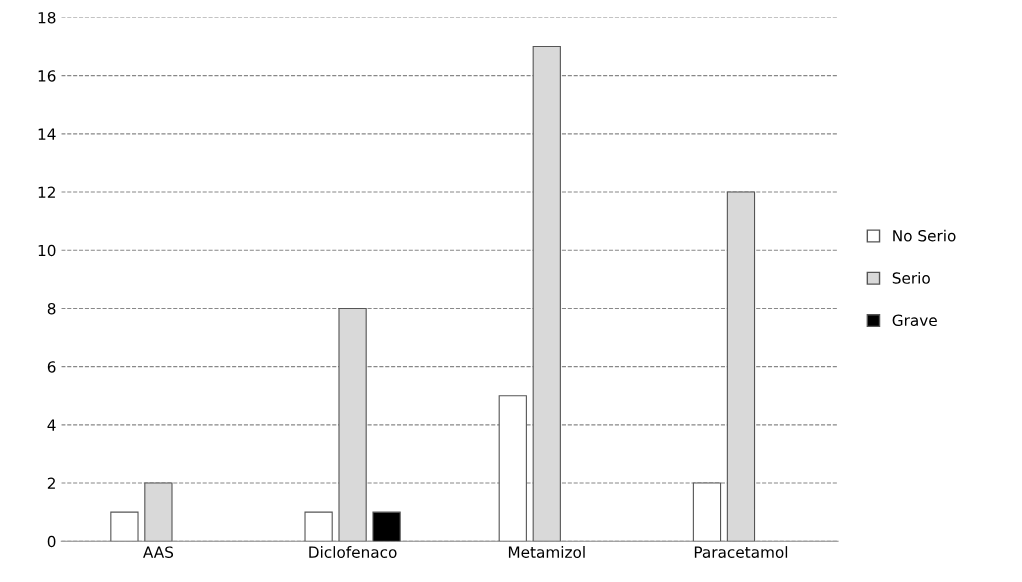 This screenshot has height=582, width=1022. I want to click on y-tick-label: 12, so click(46, 192).